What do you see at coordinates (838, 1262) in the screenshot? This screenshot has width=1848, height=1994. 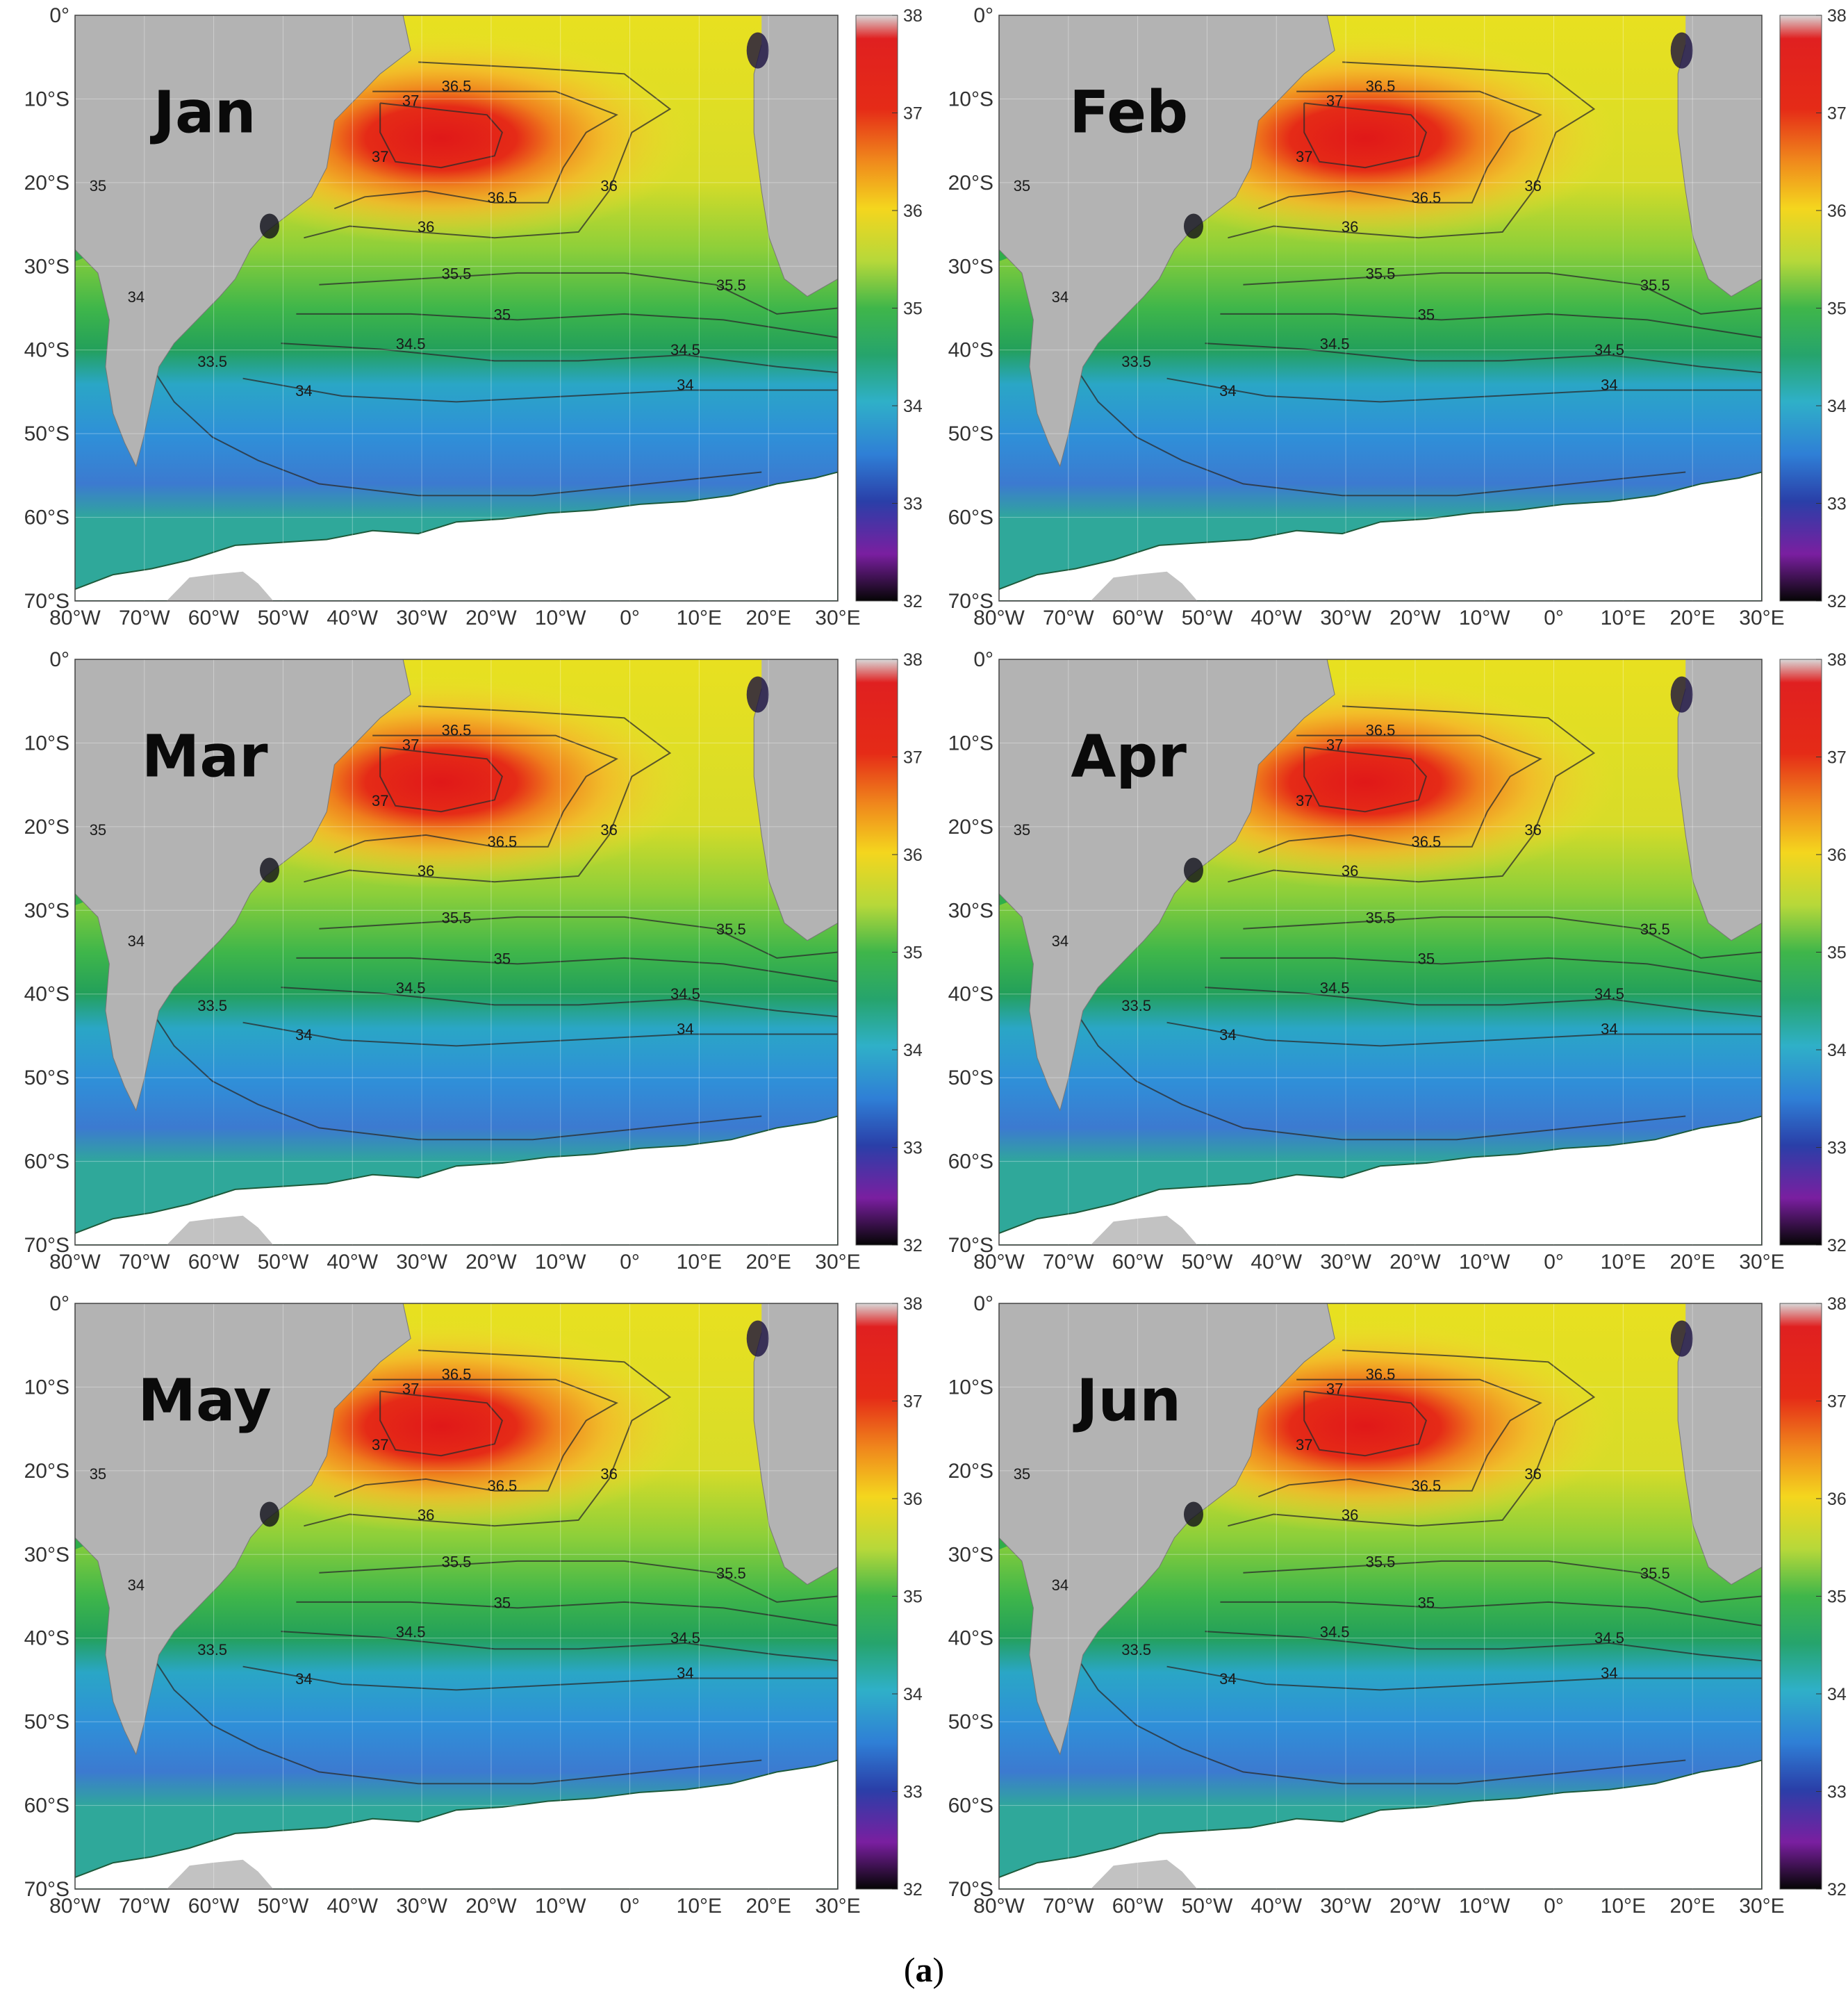 I see `longitude-tick-label: 30°E` at bounding box center [838, 1262].